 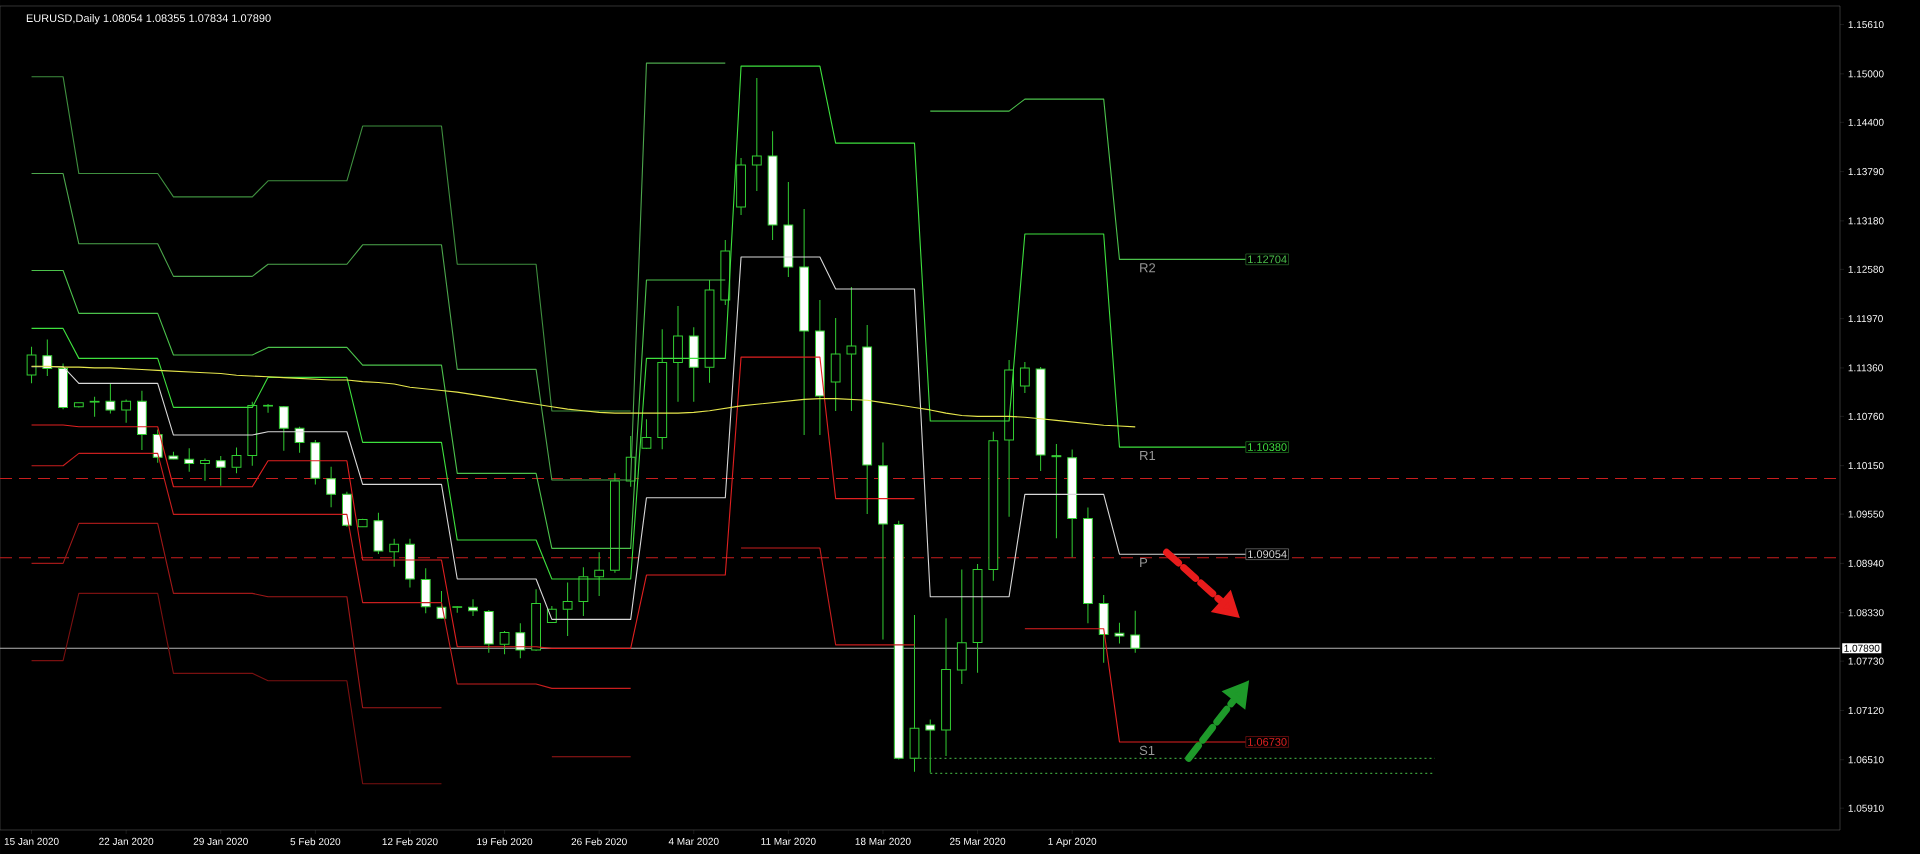 What do you see at coordinates (1866, 221) in the screenshot?
I see `y-tick-label: 1.13180` at bounding box center [1866, 221].